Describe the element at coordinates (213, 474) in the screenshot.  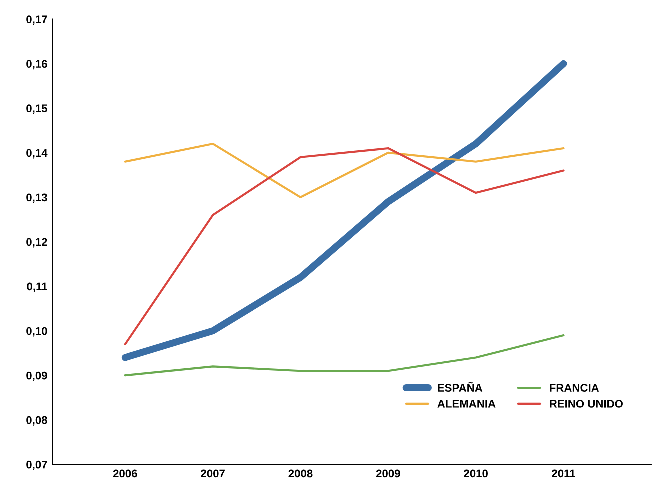
I see `x-tick-label: 2007` at that location.